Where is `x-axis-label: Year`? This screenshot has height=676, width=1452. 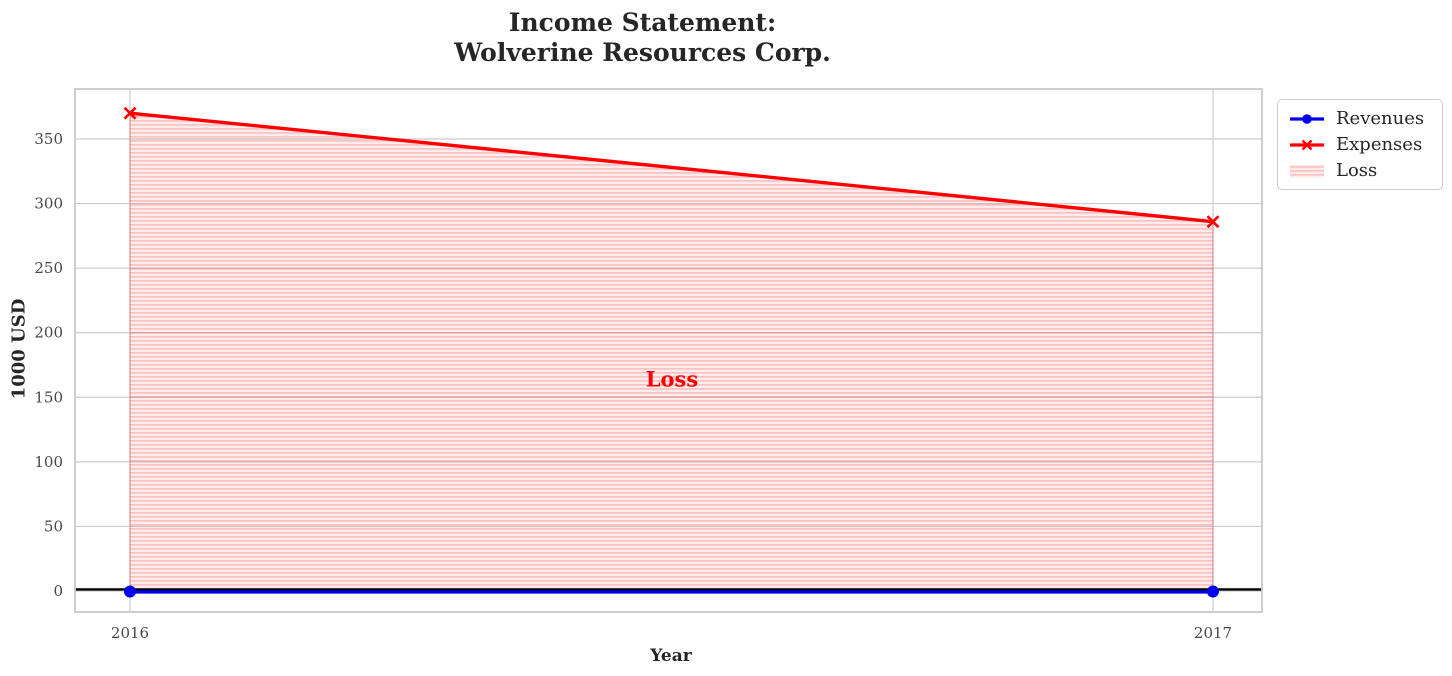
x-axis-label: Year is located at coordinates (671, 656).